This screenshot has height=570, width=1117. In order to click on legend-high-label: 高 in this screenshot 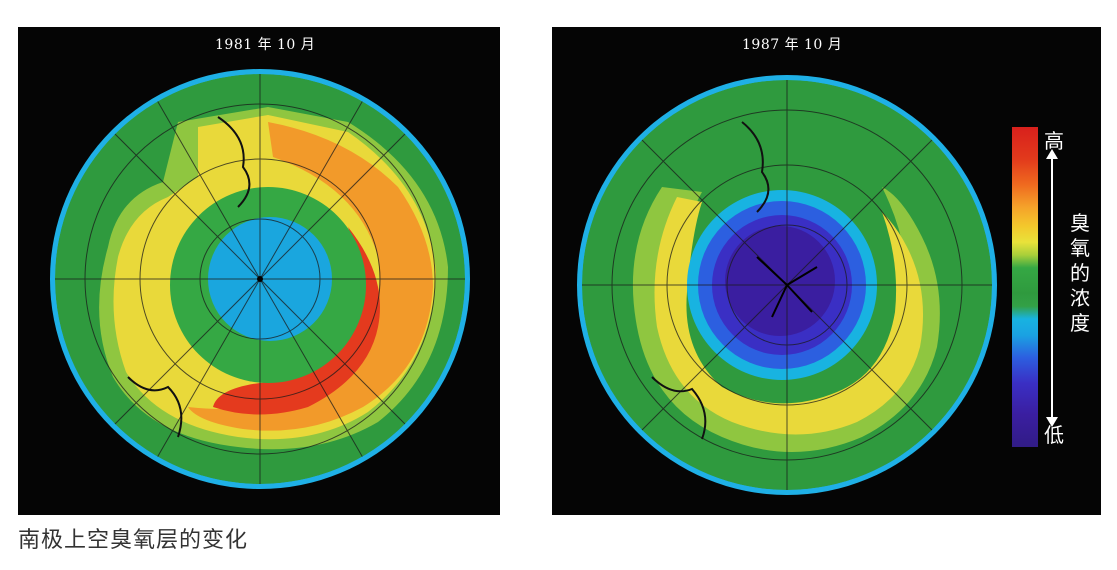, I will do `click(1054, 141)`.